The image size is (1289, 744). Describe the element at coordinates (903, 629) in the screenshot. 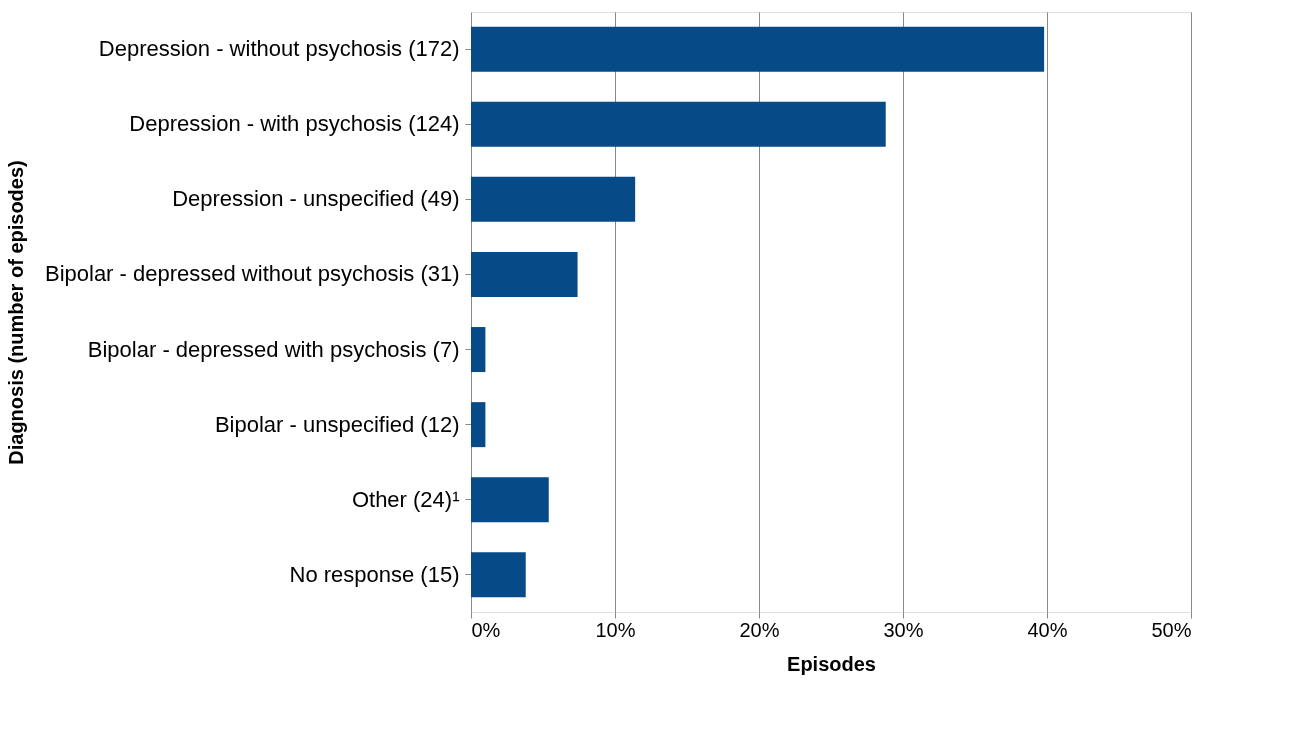

I see `x-tick-label: 30%` at that location.